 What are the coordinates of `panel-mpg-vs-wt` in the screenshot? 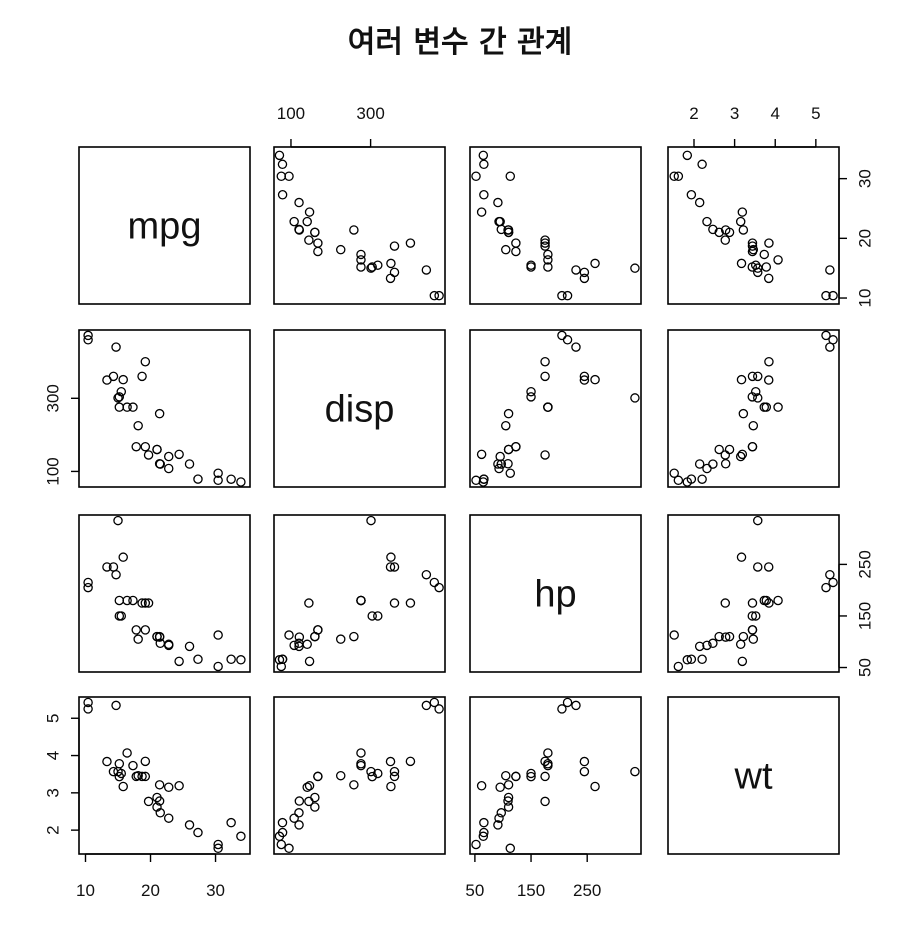 It's located at (753, 225).